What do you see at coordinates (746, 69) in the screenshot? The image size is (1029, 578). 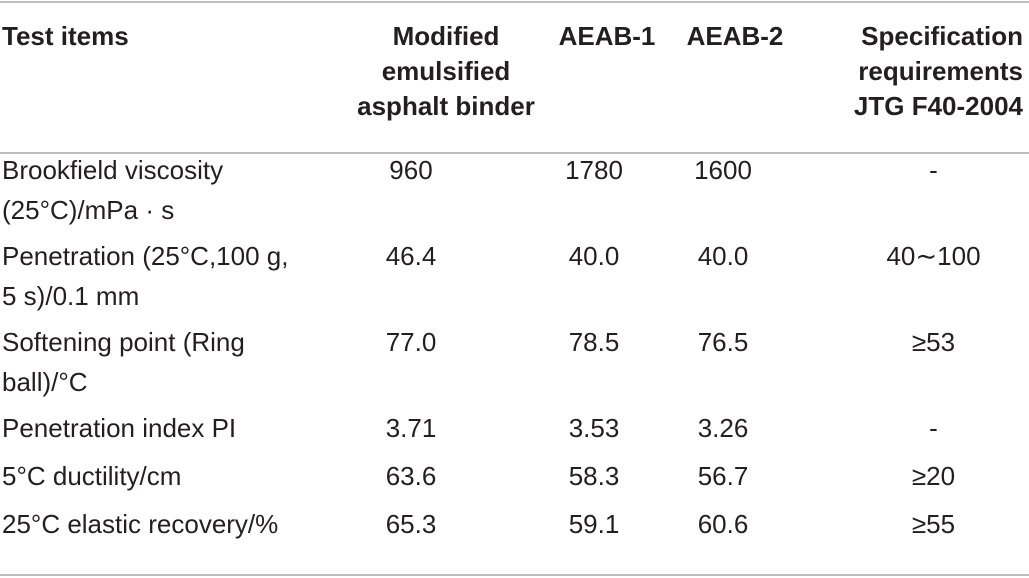 I see `header-aeab-2: AEAB-2` at bounding box center [746, 69].